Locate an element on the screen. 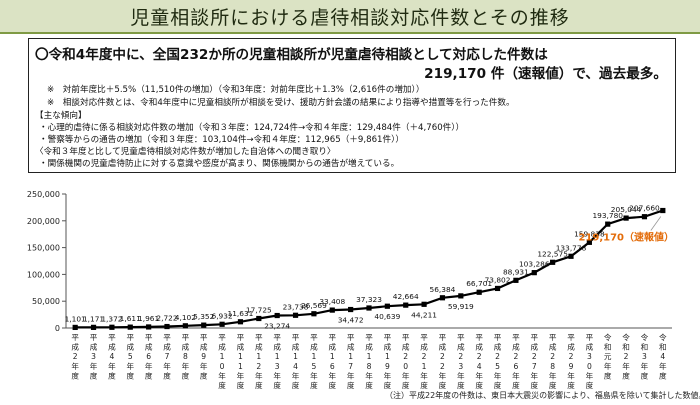  x-tick-label: 平成 2 6 年度 is located at coordinates (516, 361).